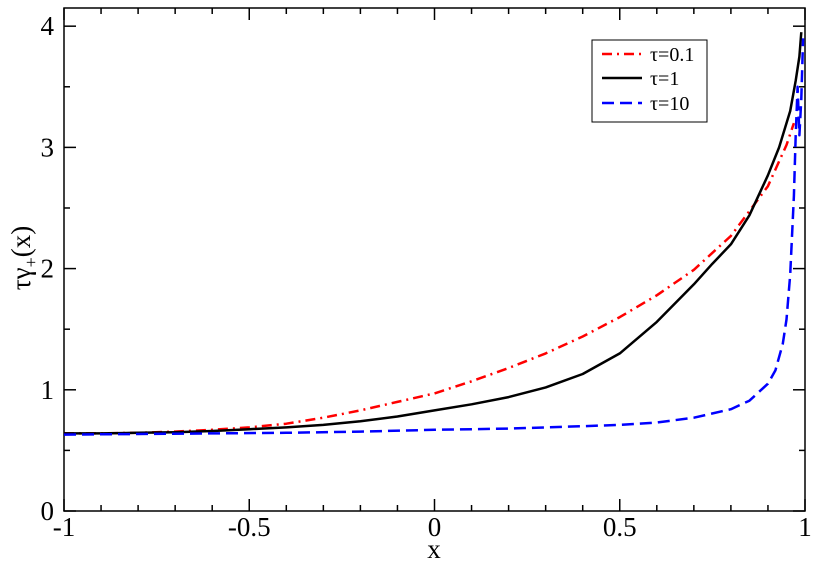 This screenshot has height=561, width=814. What do you see at coordinates (620, 527) in the screenshot?
I see `x-tick-label: 0.5` at bounding box center [620, 527].